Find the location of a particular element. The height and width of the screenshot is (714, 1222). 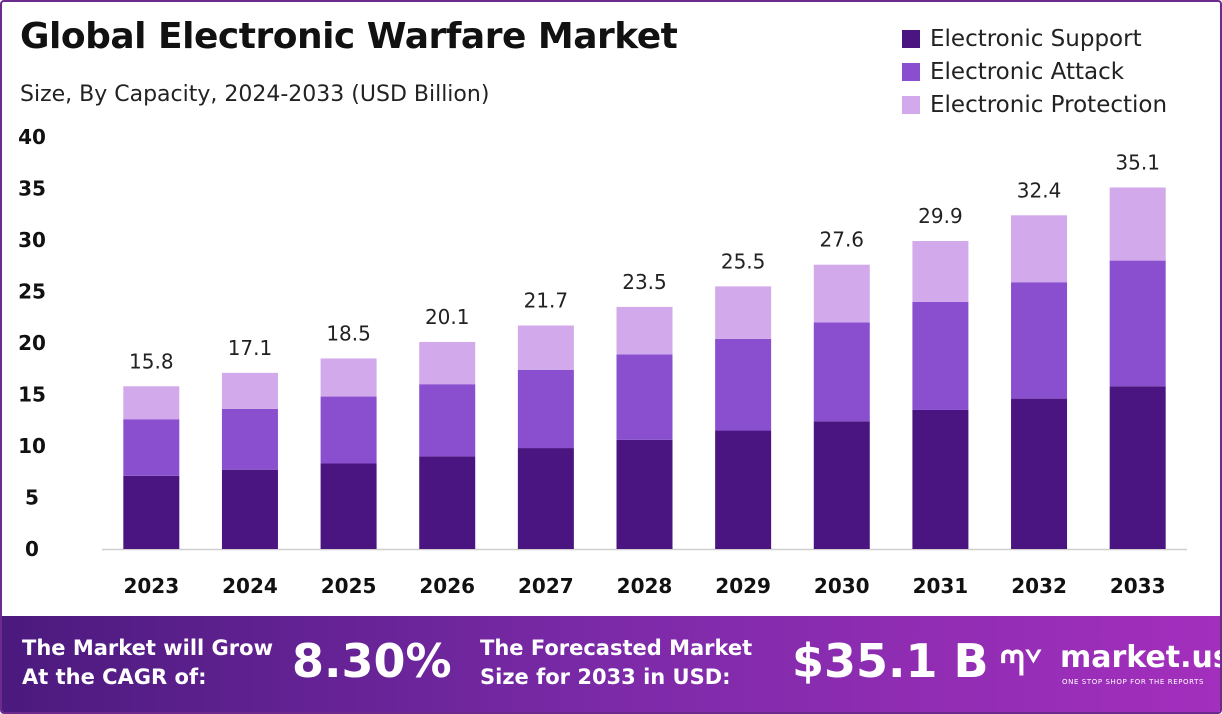

x-tick-label: 2028 is located at coordinates (645, 586).